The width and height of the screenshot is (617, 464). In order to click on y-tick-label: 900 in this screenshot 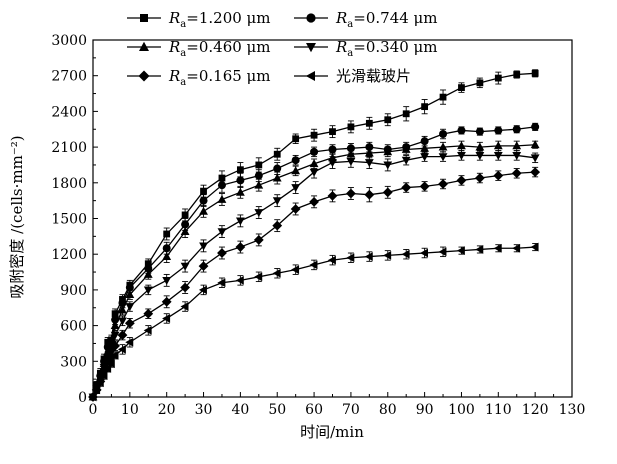, I will do `click(73, 291)`.